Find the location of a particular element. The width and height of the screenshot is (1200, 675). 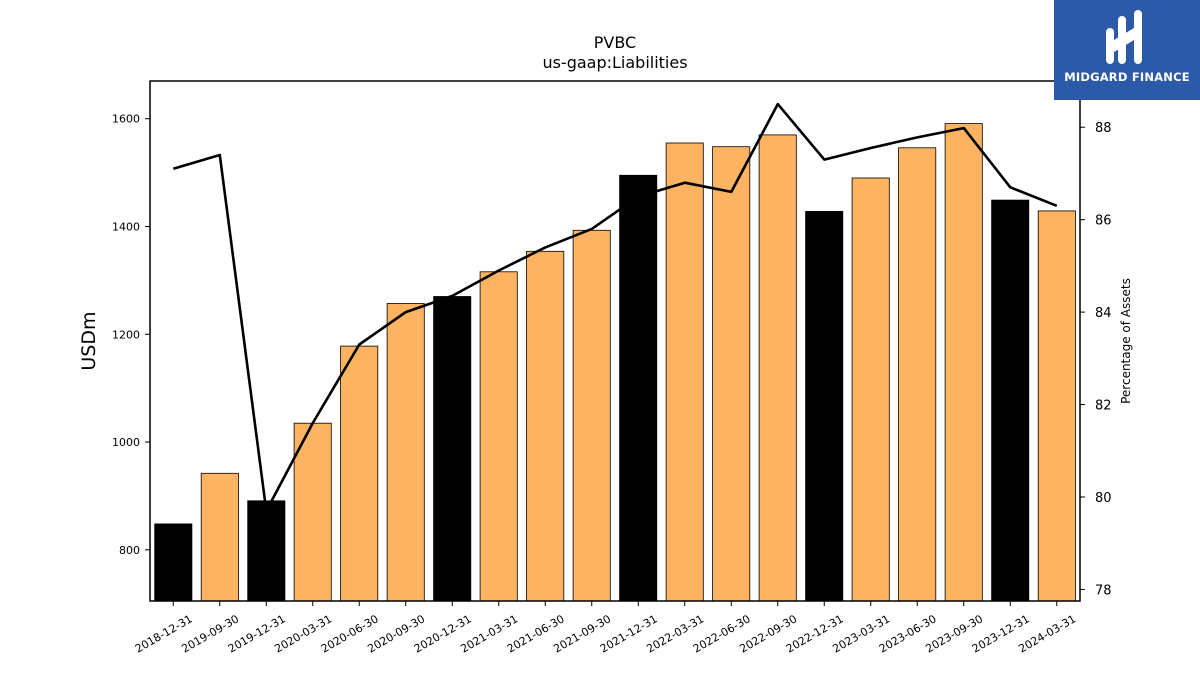

midgard-logo-icon is located at coordinates (1124, 37).